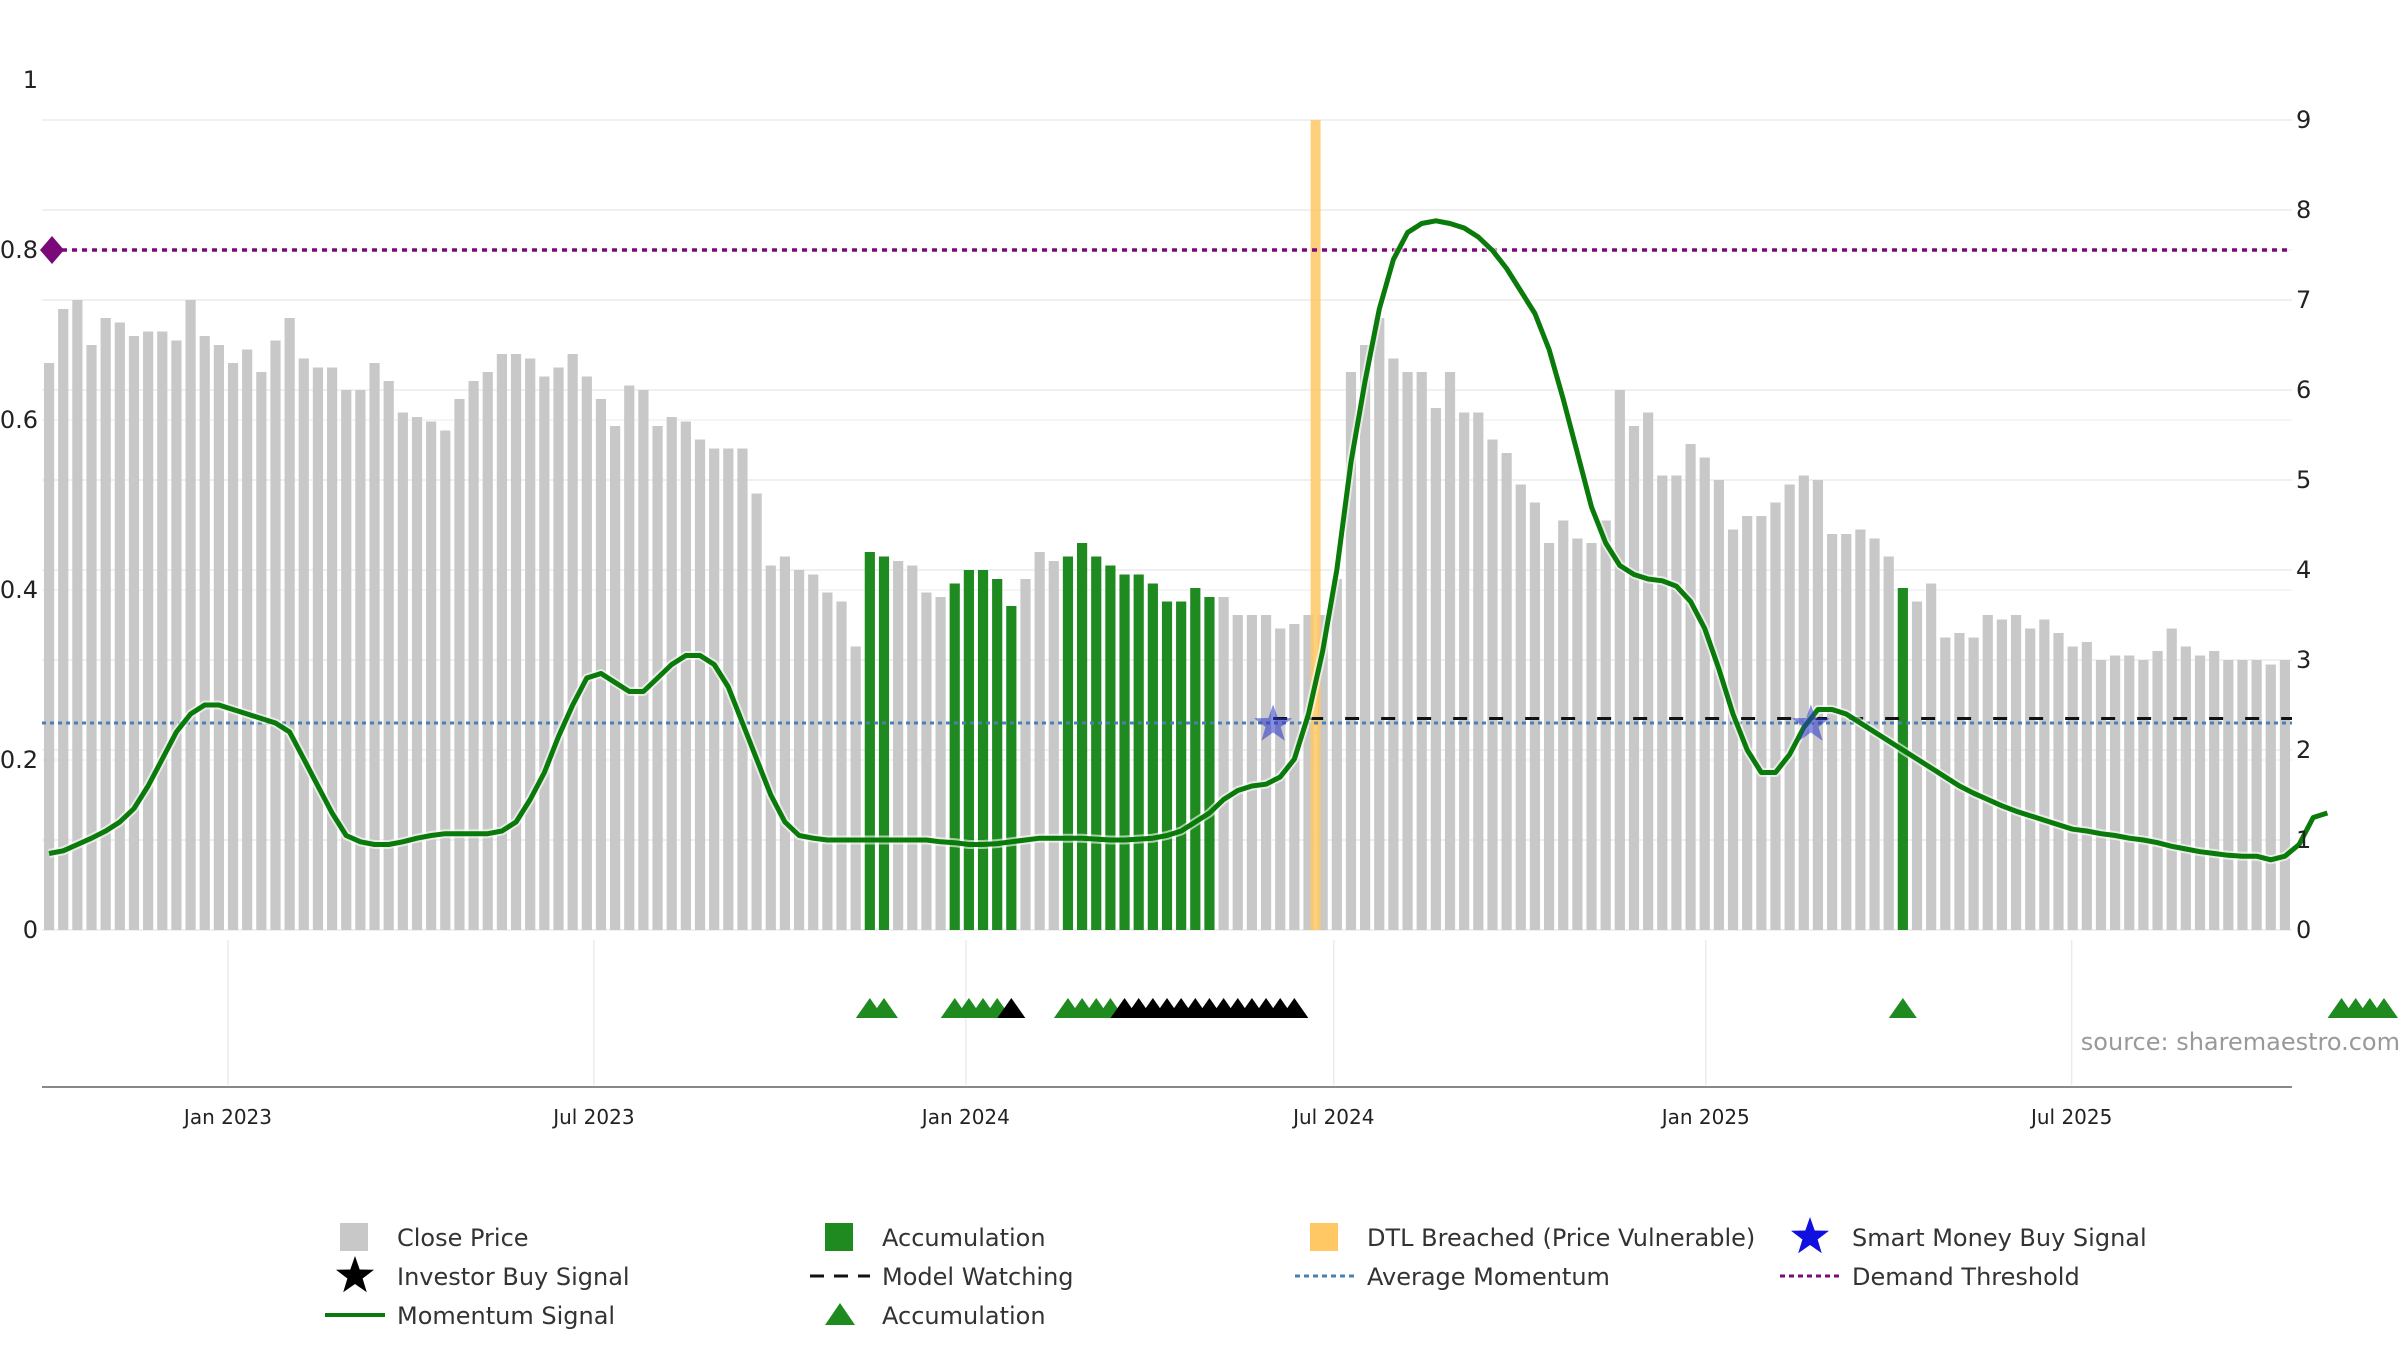 The image size is (2400, 1350). I want to click on legend-item: Momentum Signal, so click(470, 1316).